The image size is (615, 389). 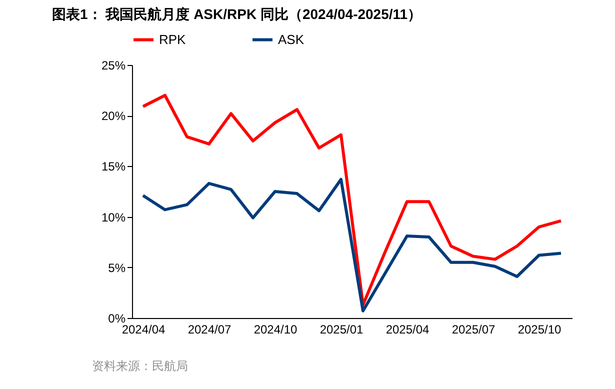 What do you see at coordinates (474, 329) in the screenshot?
I see `x-tick-label: 2025/07` at bounding box center [474, 329].